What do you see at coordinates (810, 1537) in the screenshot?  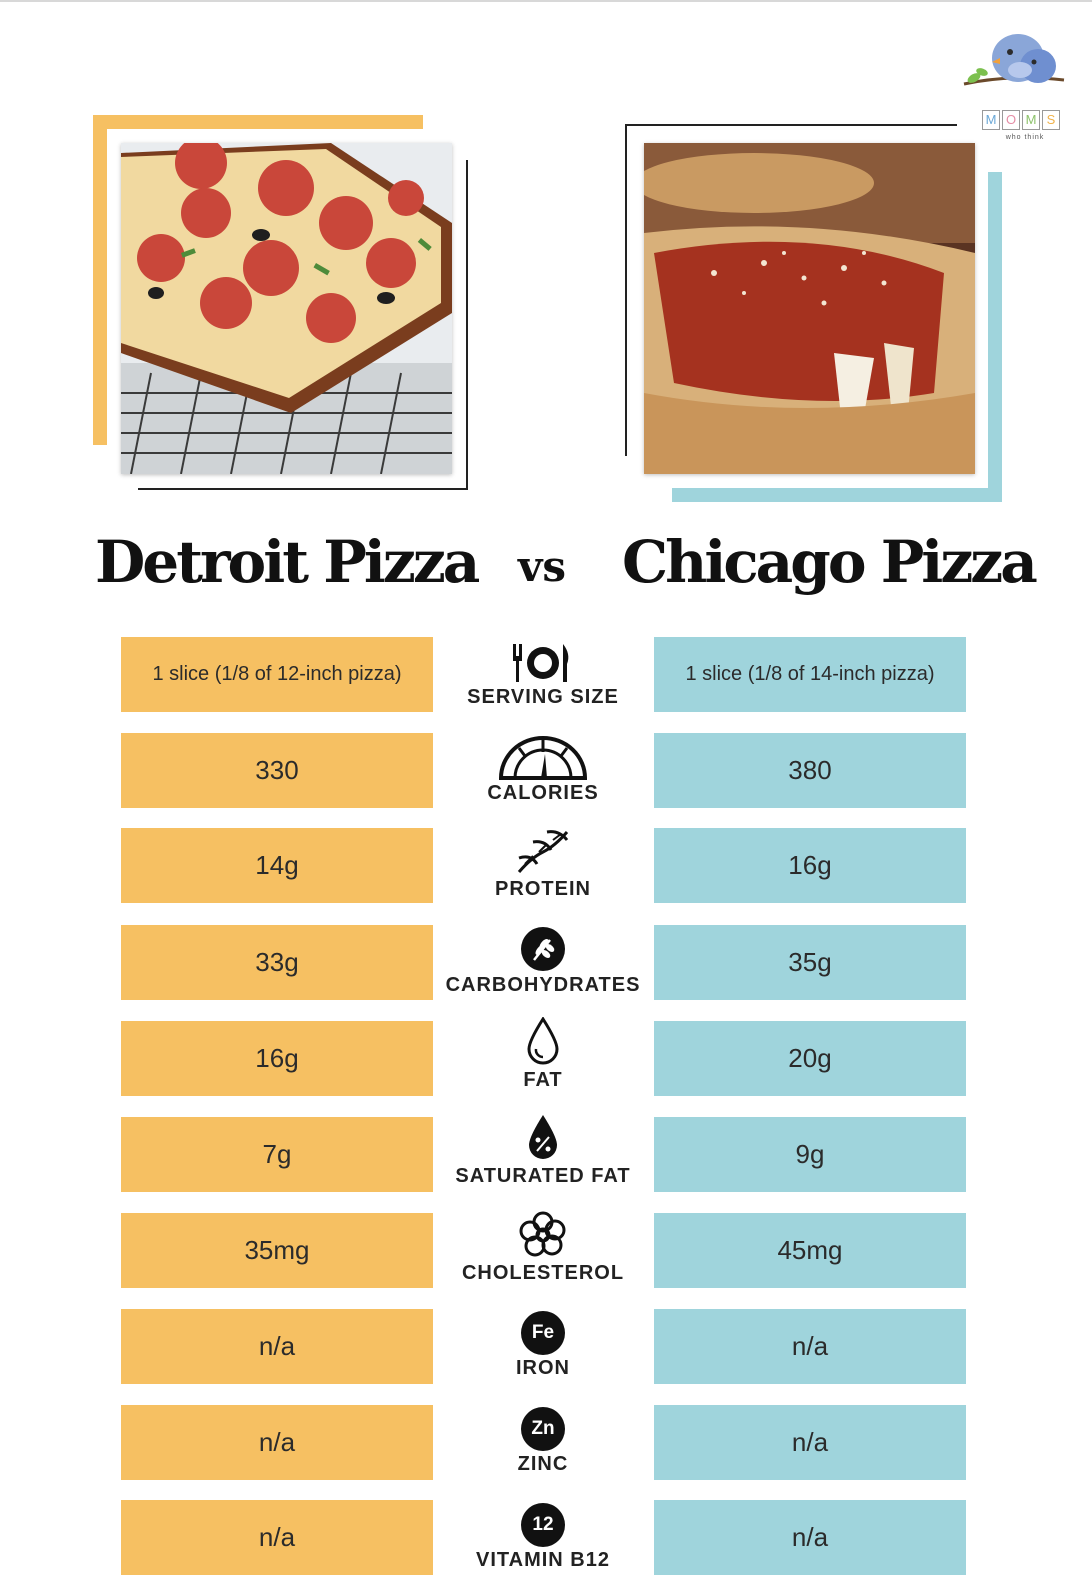 I see `chicago-vitamin-b12: n/a` at bounding box center [810, 1537].